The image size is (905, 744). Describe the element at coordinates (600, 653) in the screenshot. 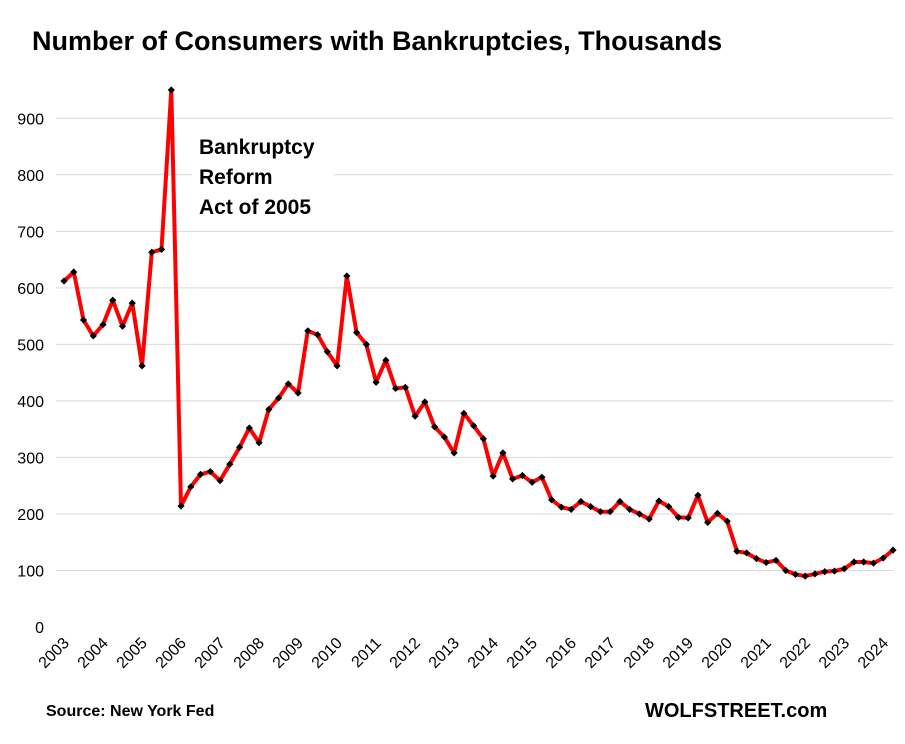

I see `x-tick-label: 2017` at that location.